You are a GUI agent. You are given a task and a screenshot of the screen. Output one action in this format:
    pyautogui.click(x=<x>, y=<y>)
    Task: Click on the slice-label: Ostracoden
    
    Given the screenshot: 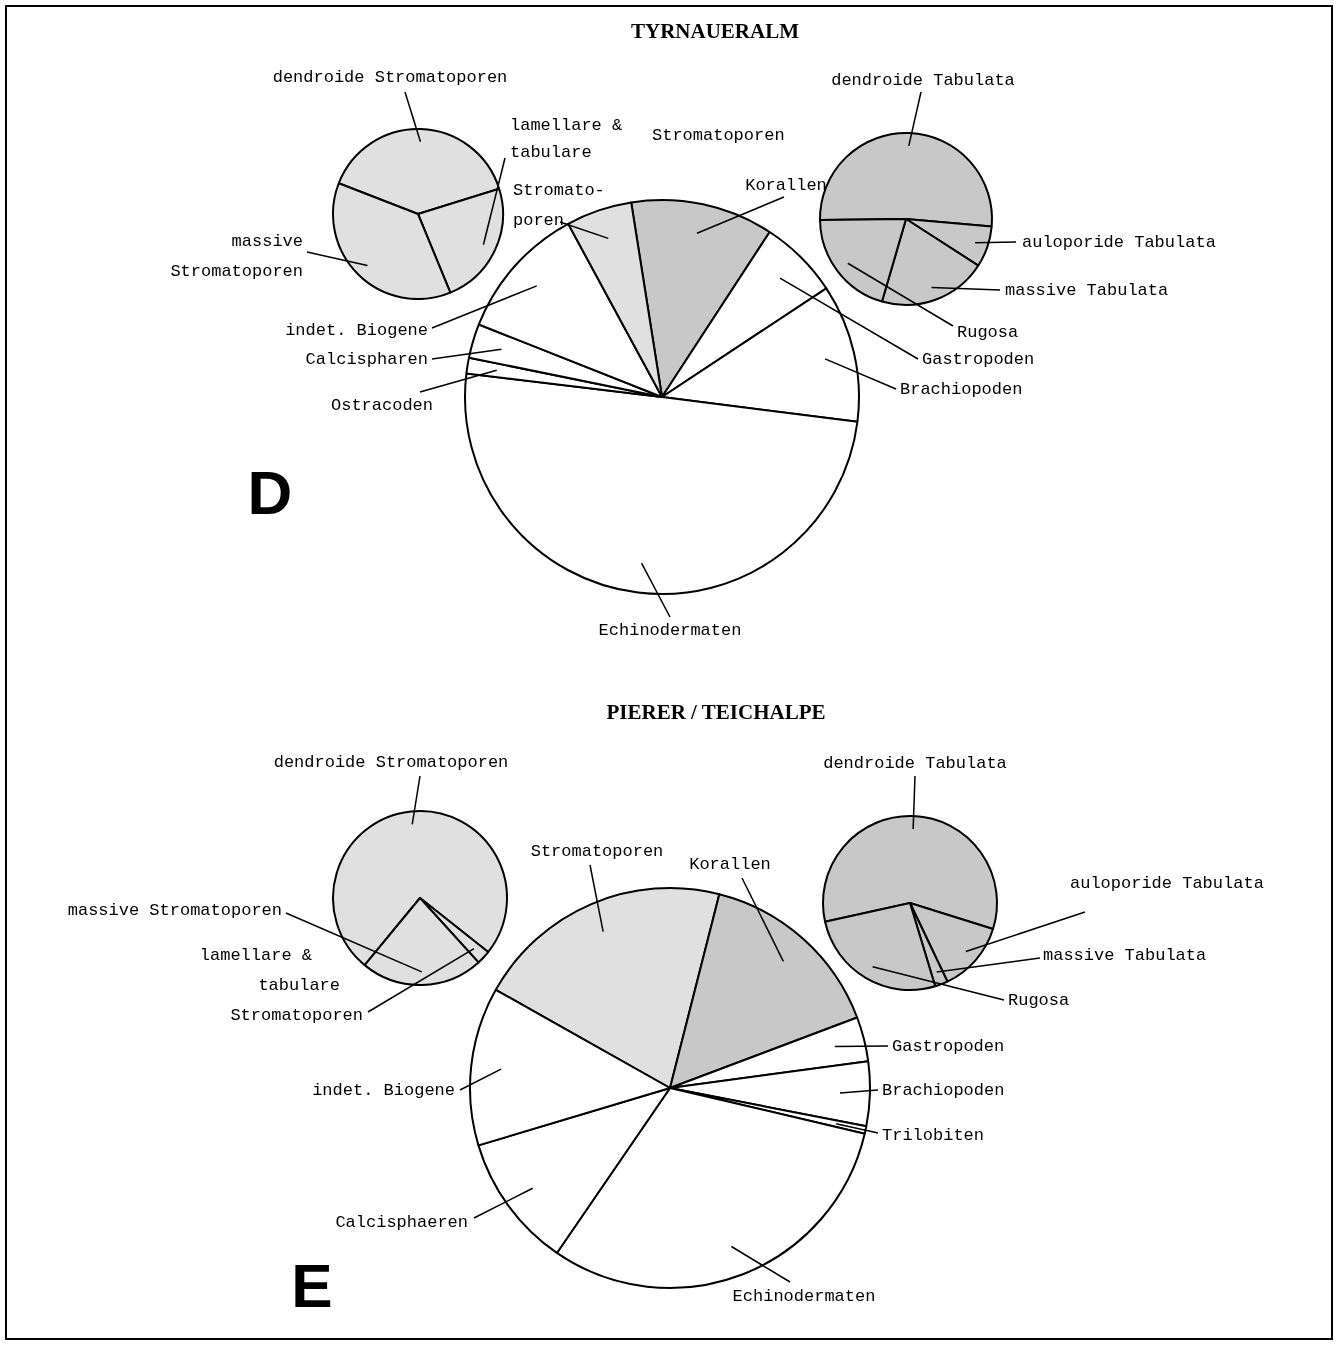 What is the action you would take?
    pyautogui.click(x=382, y=405)
    